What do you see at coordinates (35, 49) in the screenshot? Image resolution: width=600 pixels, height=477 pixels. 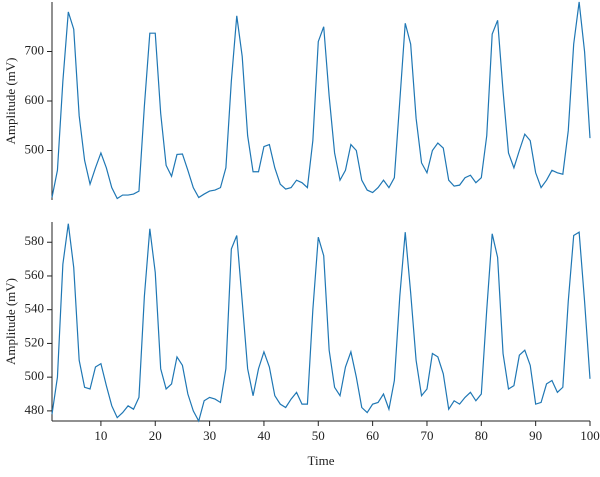 I see `y-tick-label: 700` at bounding box center [35, 49].